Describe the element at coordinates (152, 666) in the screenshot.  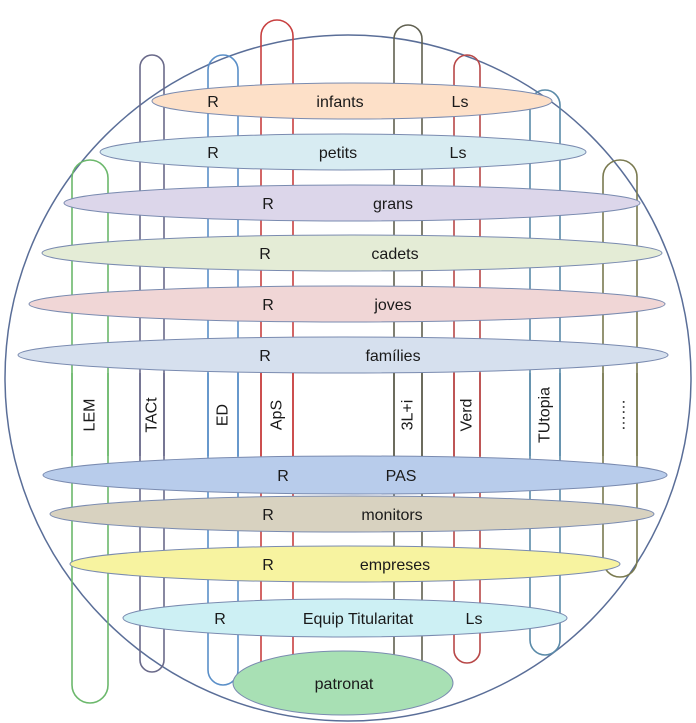
I see `column-loop-bottom-tact` at that location.